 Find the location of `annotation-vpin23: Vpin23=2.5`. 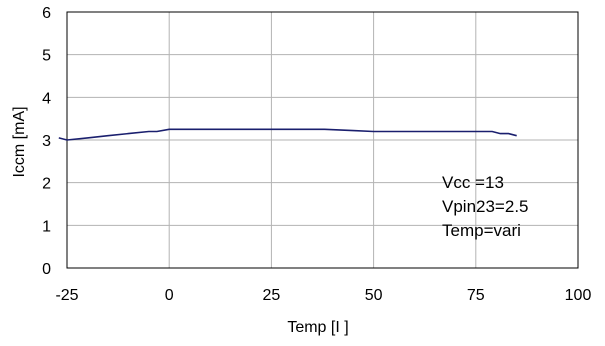

annotation-vpin23: Vpin23=2.5 is located at coordinates (485, 206).